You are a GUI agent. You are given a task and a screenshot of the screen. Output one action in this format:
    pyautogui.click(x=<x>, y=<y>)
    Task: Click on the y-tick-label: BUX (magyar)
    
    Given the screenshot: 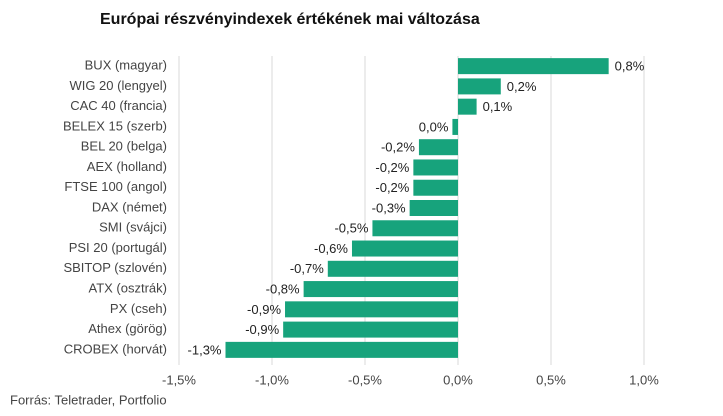 What is the action you would take?
    pyautogui.click(x=126, y=65)
    